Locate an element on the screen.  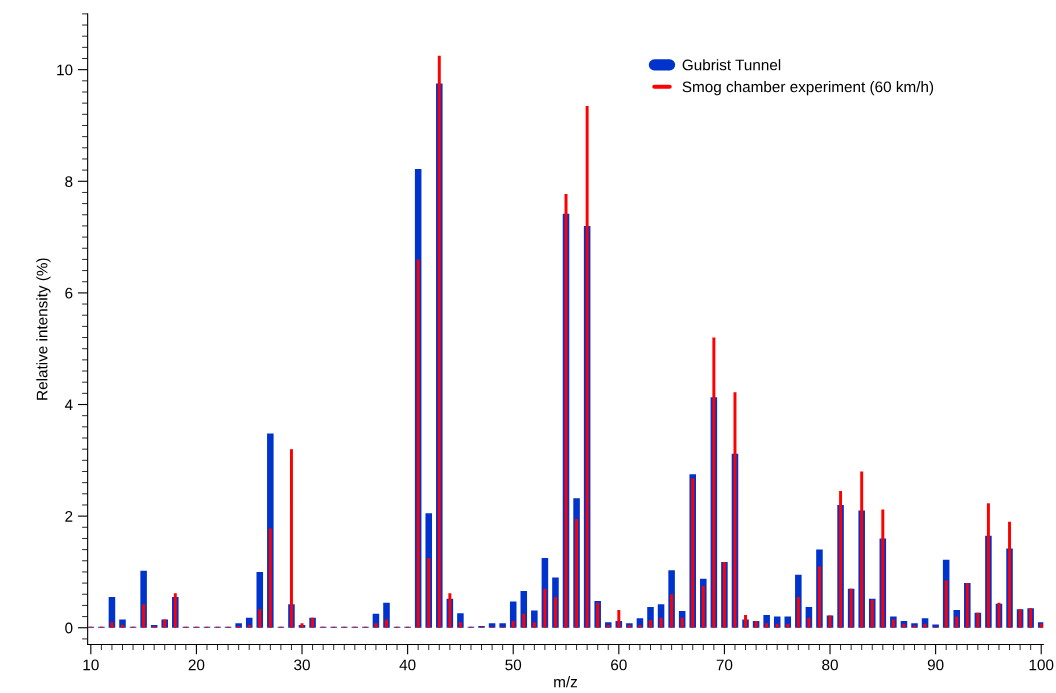
y-tick-label: 6 is located at coordinates (69, 293).